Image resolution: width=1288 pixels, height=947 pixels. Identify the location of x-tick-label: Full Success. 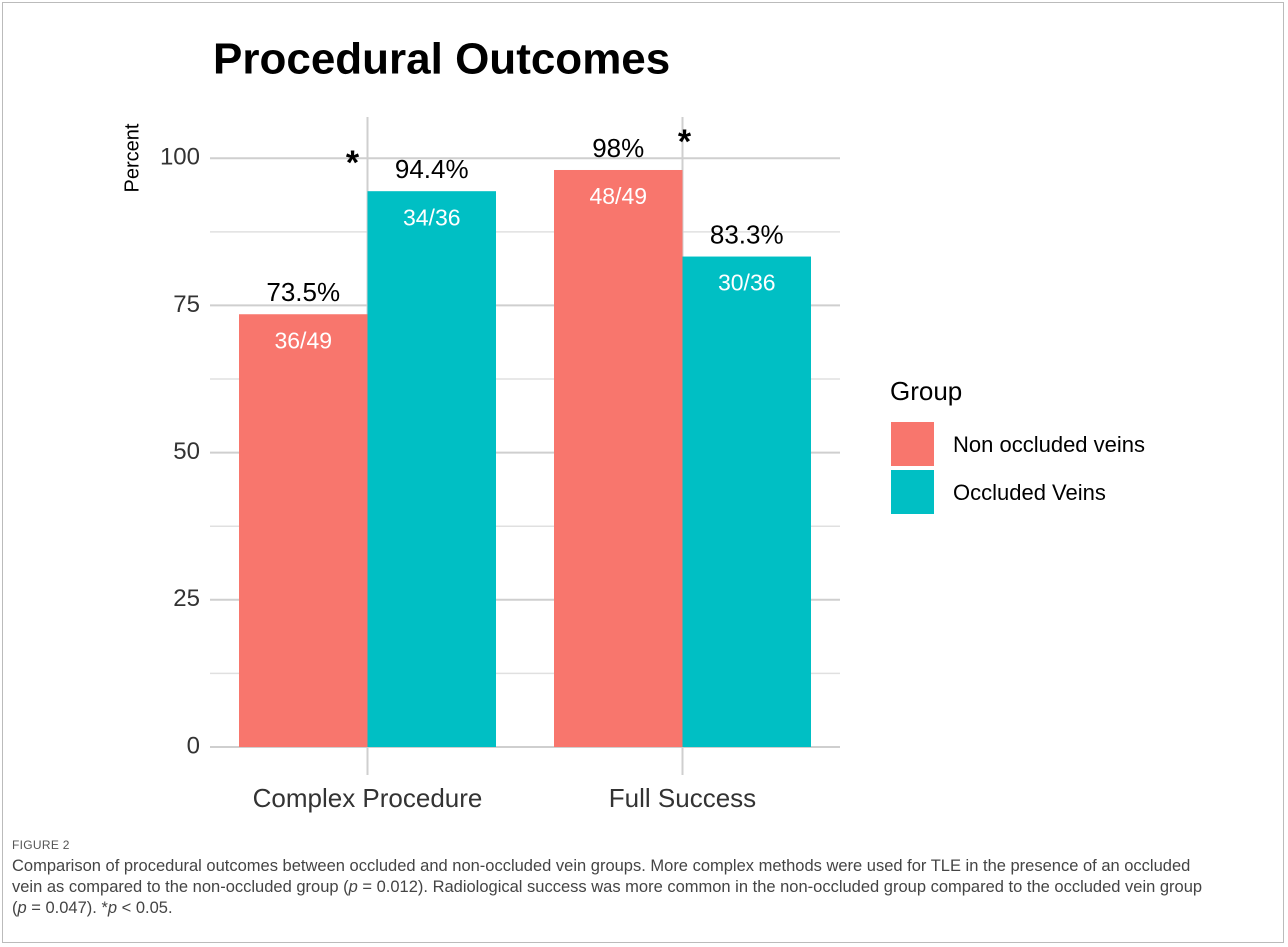
(682, 798).